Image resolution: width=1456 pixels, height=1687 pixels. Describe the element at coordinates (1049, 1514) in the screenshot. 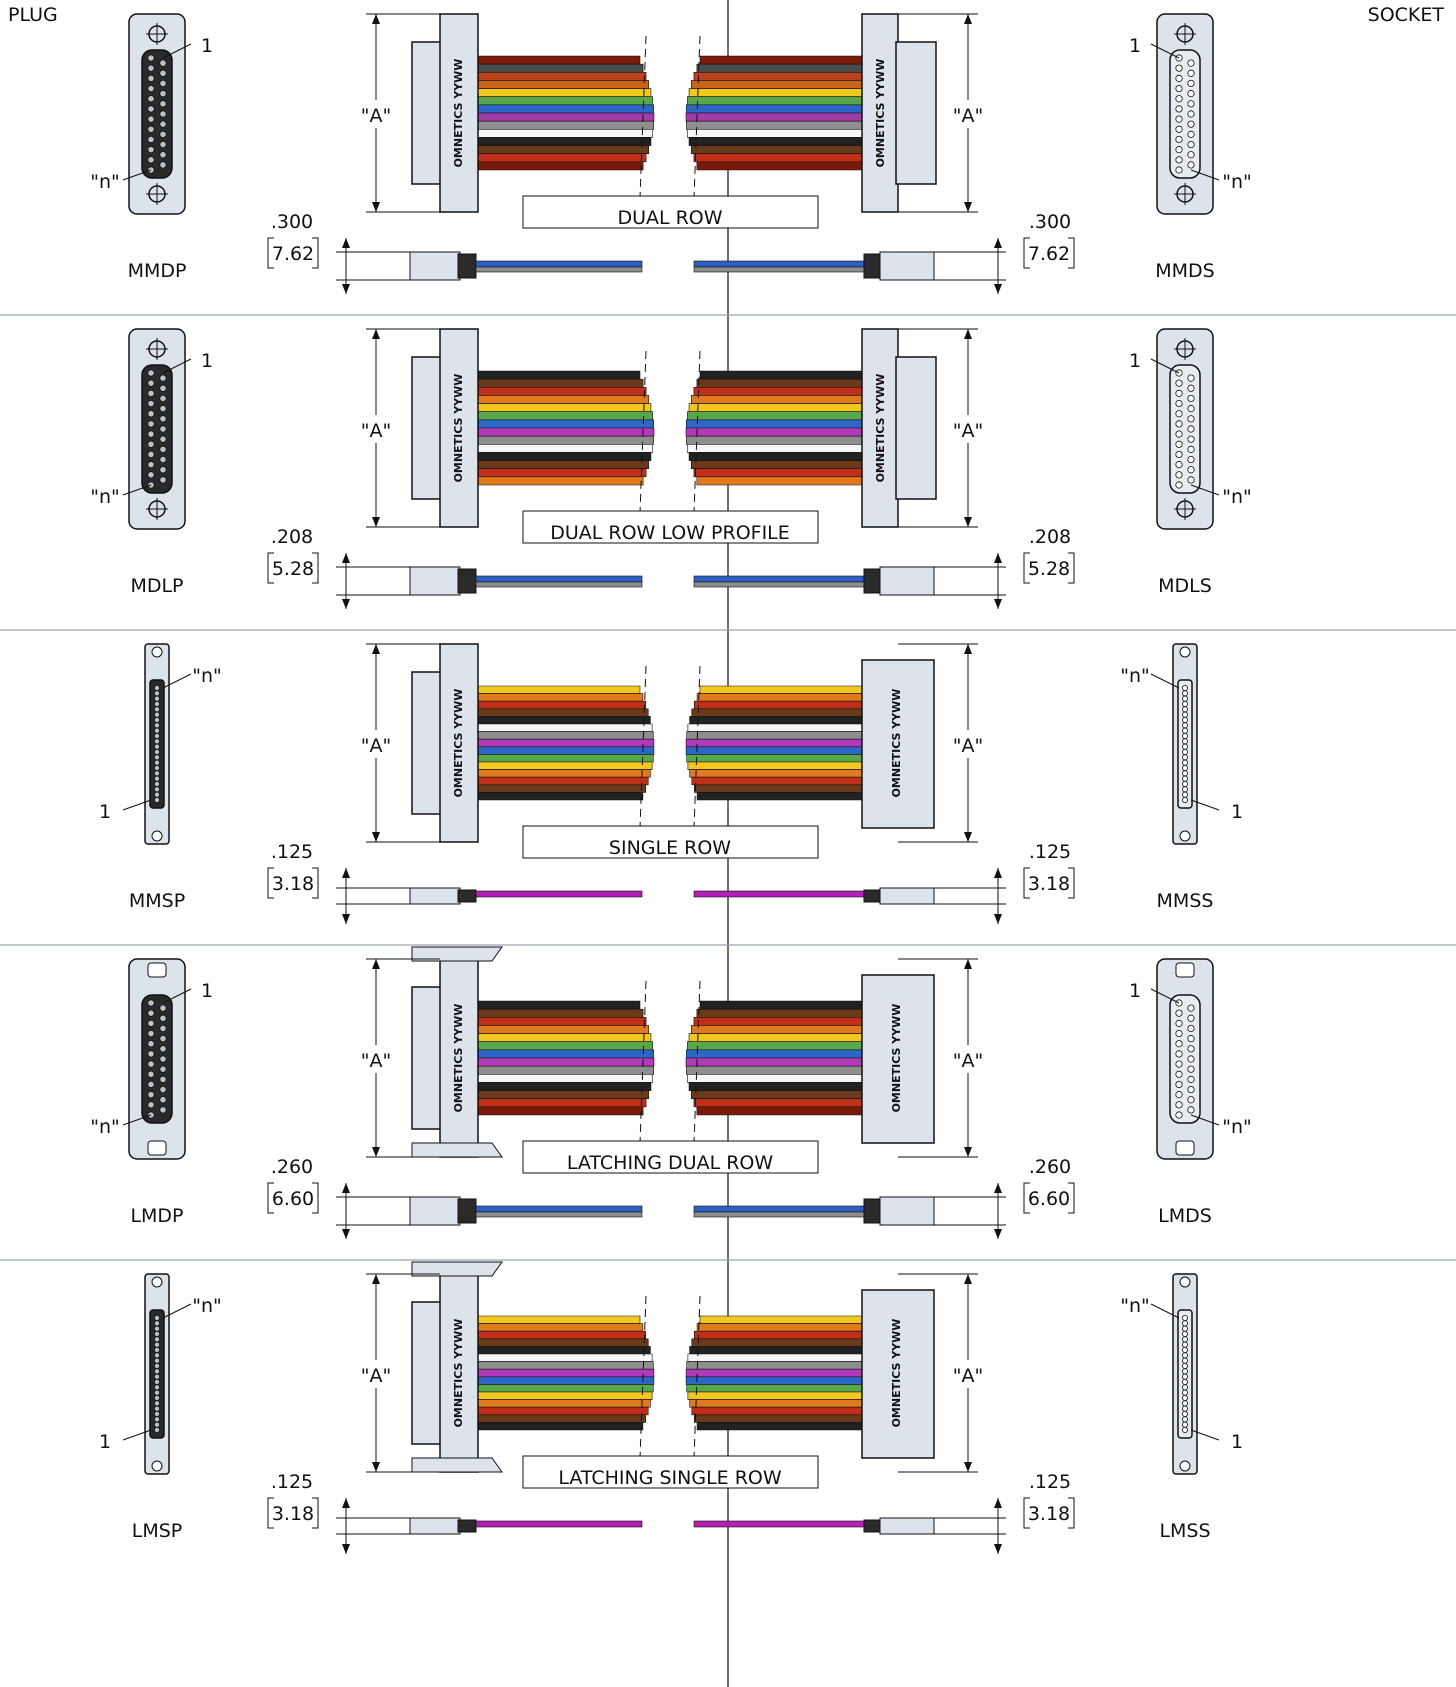

I see `dimension-mm: 3.18` at that location.